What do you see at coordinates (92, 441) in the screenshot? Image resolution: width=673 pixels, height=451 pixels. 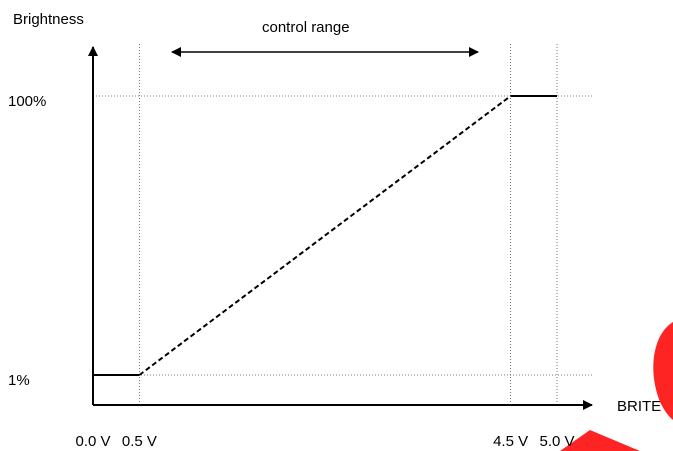 I see `x-tick-label-0: 0.0 V` at bounding box center [92, 441].